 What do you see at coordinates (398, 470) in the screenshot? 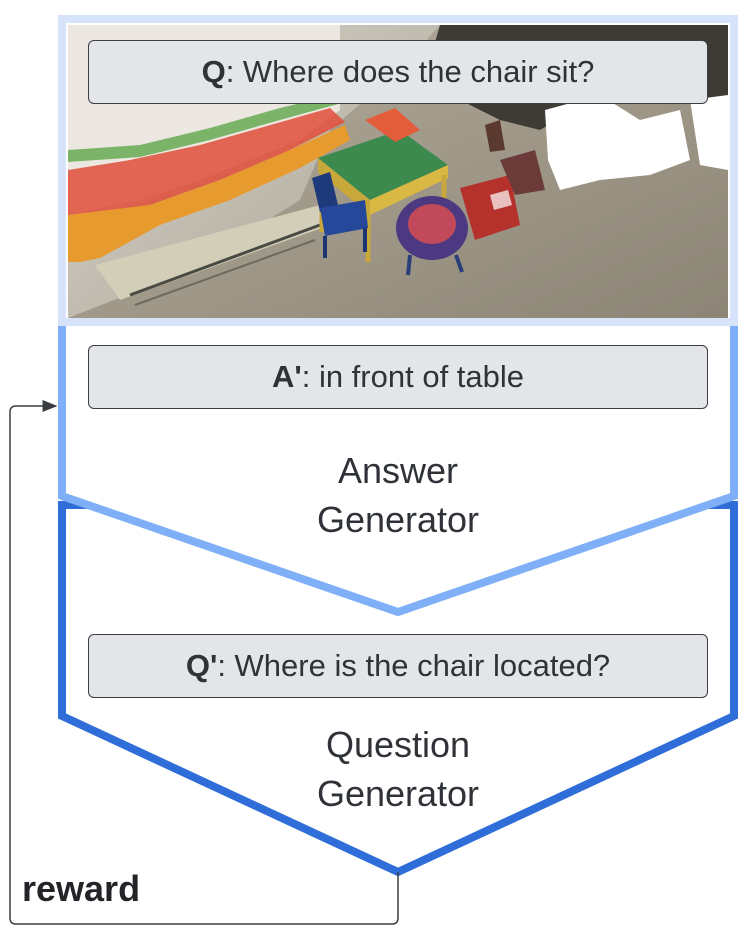
I see `answer-generator-label-line1: Answer` at bounding box center [398, 470].